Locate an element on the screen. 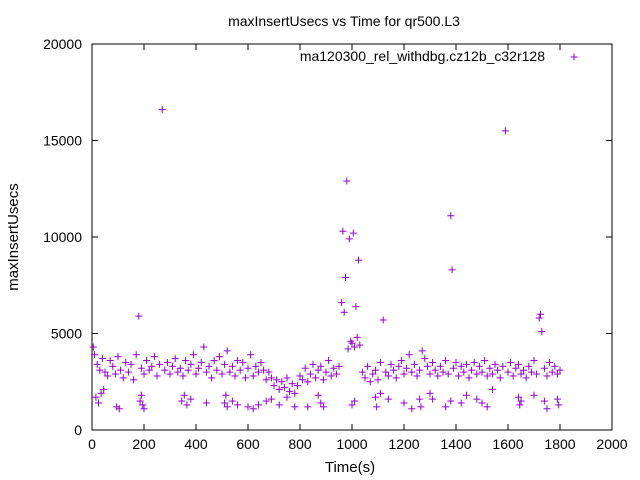 This screenshot has width=640, height=480. legend: ma120300_rel_withdbg.cz12b_c32r128 is located at coordinates (439, 56).